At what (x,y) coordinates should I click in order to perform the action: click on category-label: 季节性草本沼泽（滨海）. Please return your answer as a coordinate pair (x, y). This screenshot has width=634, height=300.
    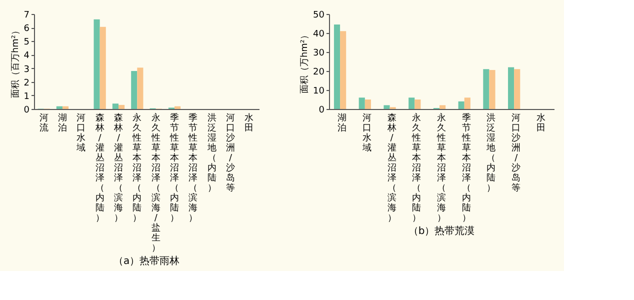
    Looking at the image, I should click on (193, 169).